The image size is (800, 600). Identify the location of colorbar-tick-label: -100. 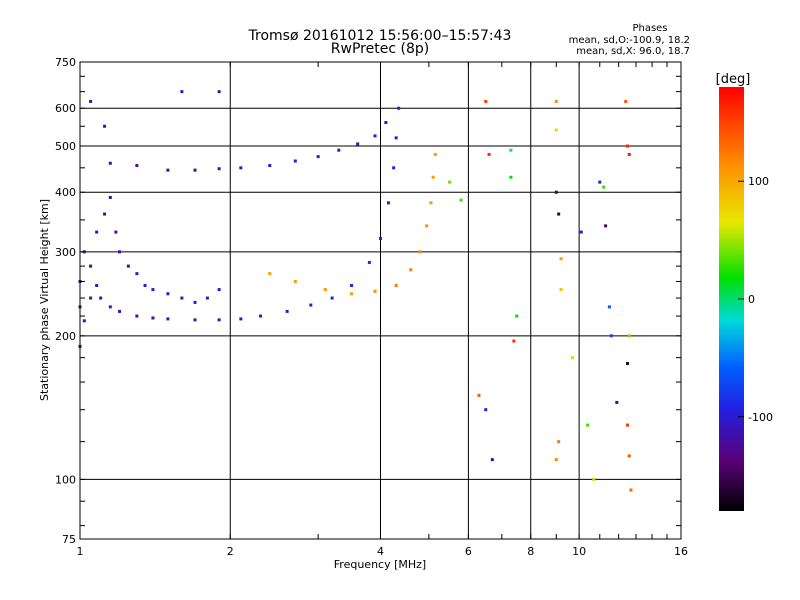
(760, 417).